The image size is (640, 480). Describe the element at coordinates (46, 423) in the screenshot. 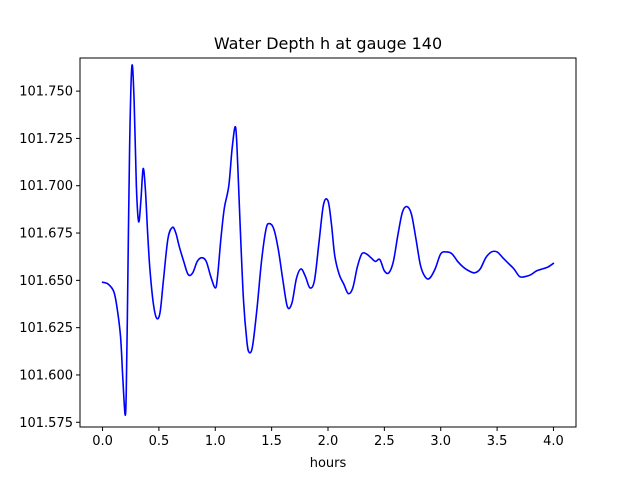

I see `y-tick-label: 101.575` at that location.